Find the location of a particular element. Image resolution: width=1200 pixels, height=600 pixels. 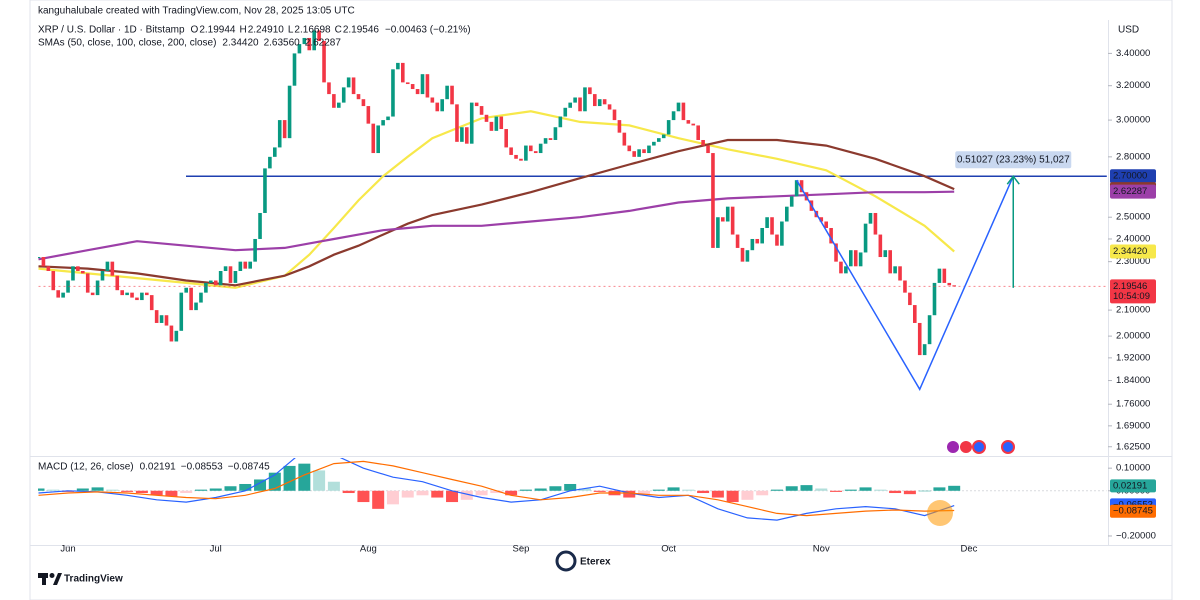

ohlc-key: C is located at coordinates (338, 30).